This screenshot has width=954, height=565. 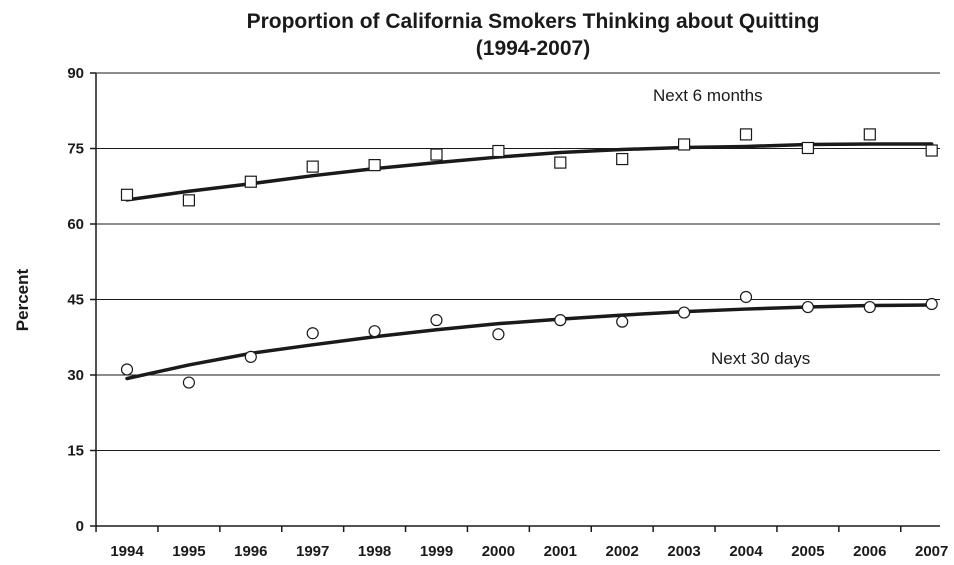 What do you see at coordinates (498, 551) in the screenshot?
I see `x-tick-label: 2000` at bounding box center [498, 551].